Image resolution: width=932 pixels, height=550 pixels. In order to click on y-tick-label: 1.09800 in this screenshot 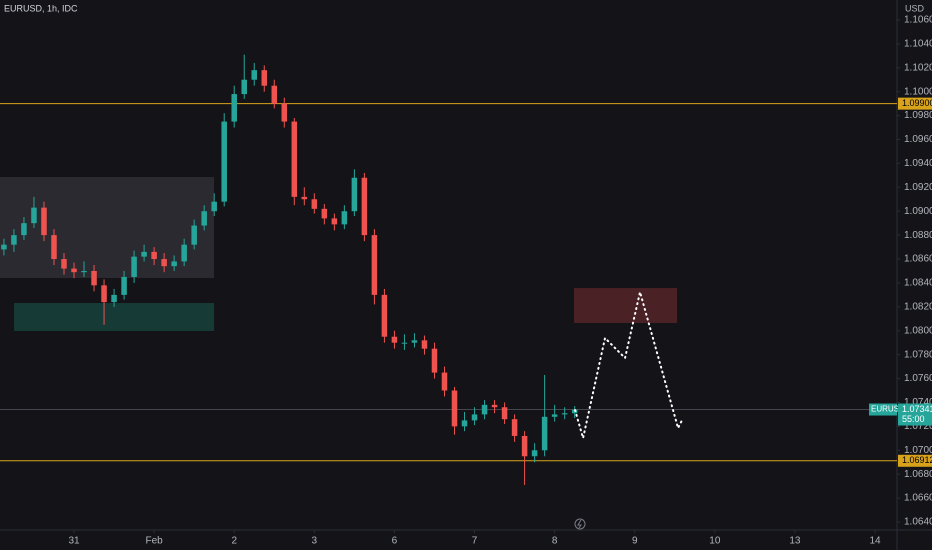, I will do `click(918, 115)`.